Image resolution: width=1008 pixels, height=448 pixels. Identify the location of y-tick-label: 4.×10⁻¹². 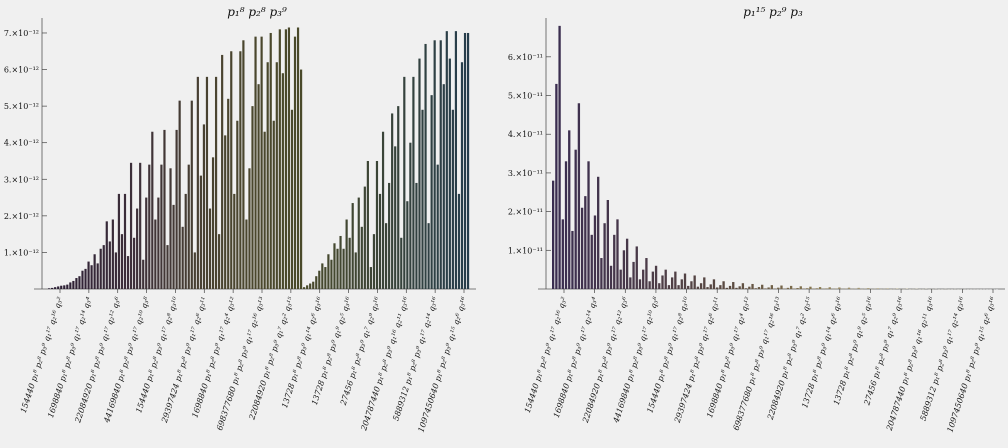
(21, 143).